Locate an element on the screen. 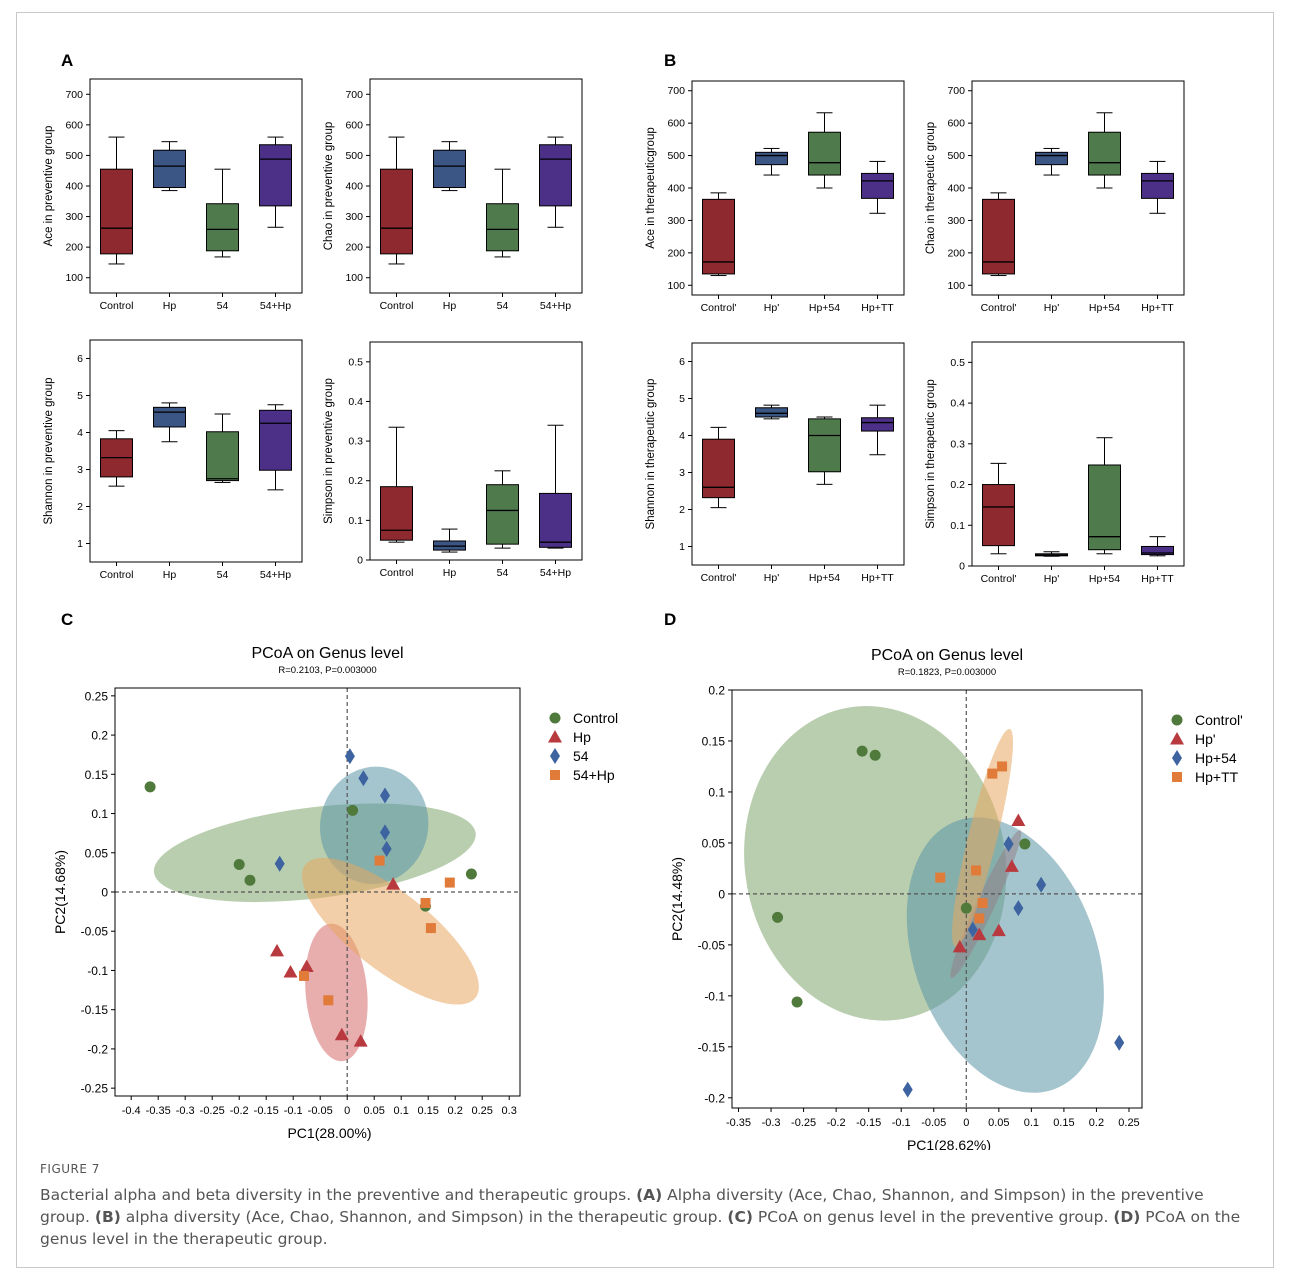 Image resolution: width=1290 pixels, height=1280 pixels. x-tick-label: Hp+TT is located at coordinates (1157, 308).